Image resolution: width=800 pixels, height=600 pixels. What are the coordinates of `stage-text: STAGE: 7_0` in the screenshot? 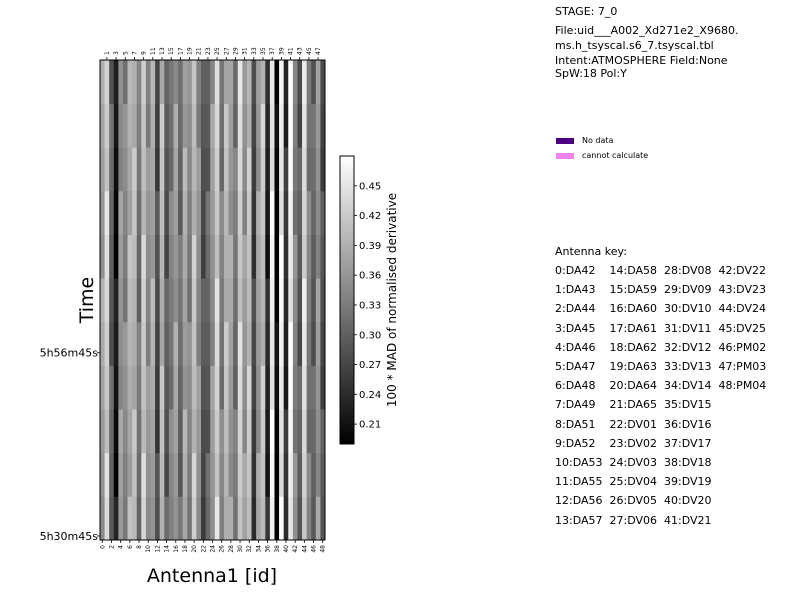 It's located at (586, 11).